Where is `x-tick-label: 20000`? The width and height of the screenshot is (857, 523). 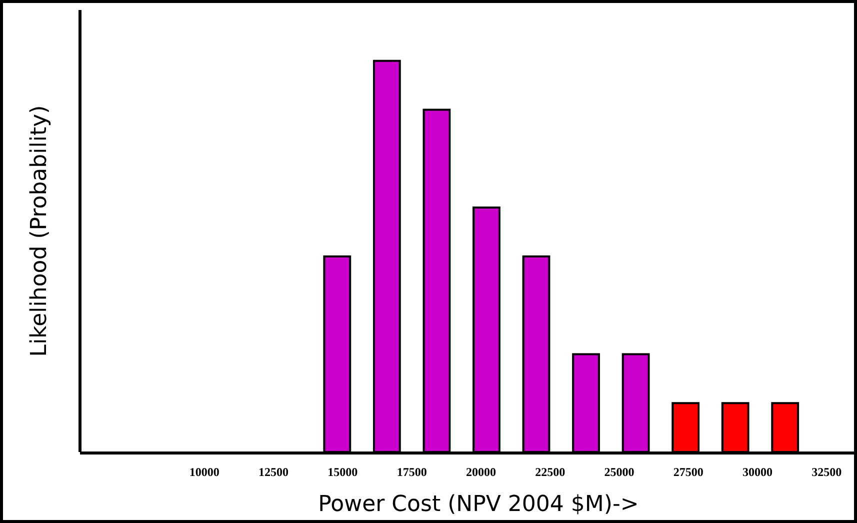 x-tick-label: 20000 is located at coordinates (481, 472).